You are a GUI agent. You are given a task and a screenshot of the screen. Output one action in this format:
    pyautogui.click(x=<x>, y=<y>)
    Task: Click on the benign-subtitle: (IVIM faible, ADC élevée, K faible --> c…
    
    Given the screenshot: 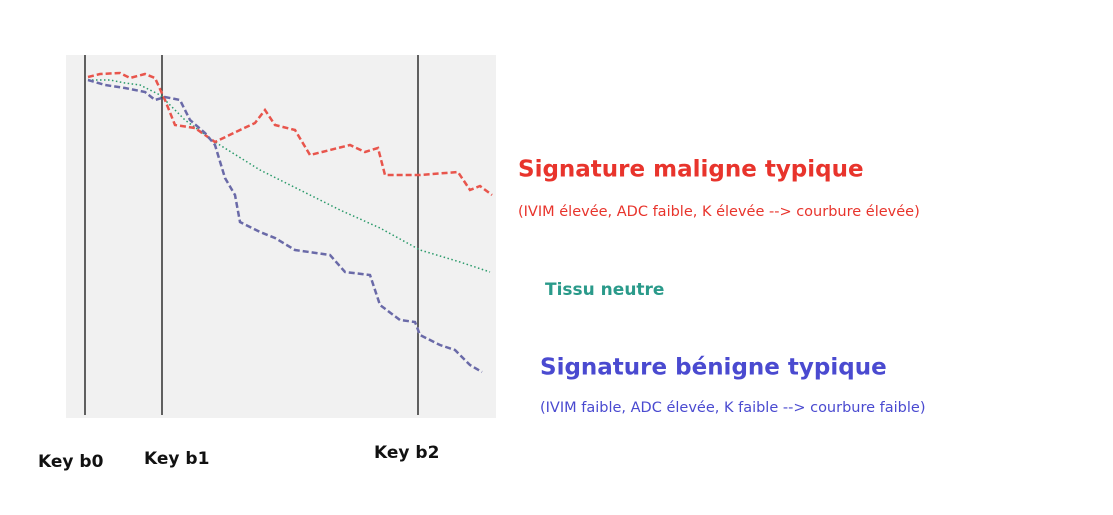 What is the action you would take?
    pyautogui.click(x=732, y=408)
    